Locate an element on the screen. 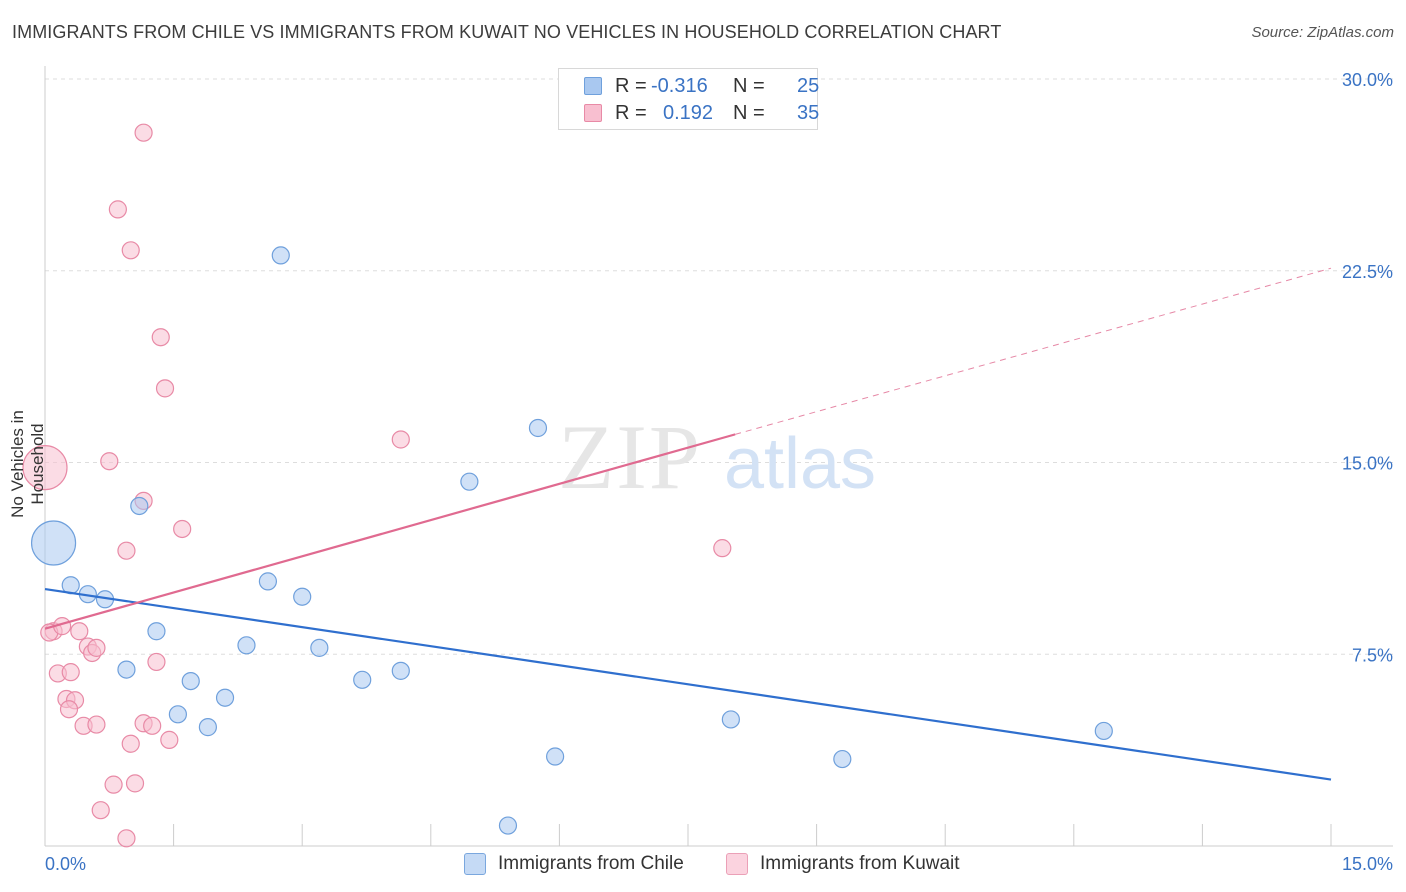 The width and height of the screenshot is (1406, 892). chile-legend-icon is located at coordinates (475, 864).